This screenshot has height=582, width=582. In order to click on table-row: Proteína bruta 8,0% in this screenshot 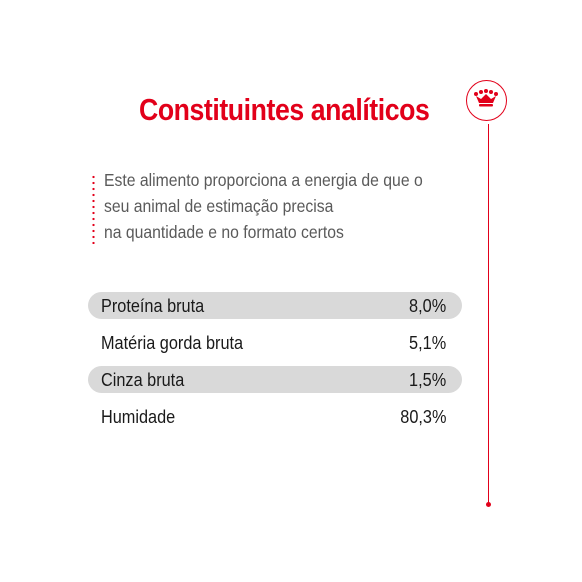, I will do `click(275, 305)`.